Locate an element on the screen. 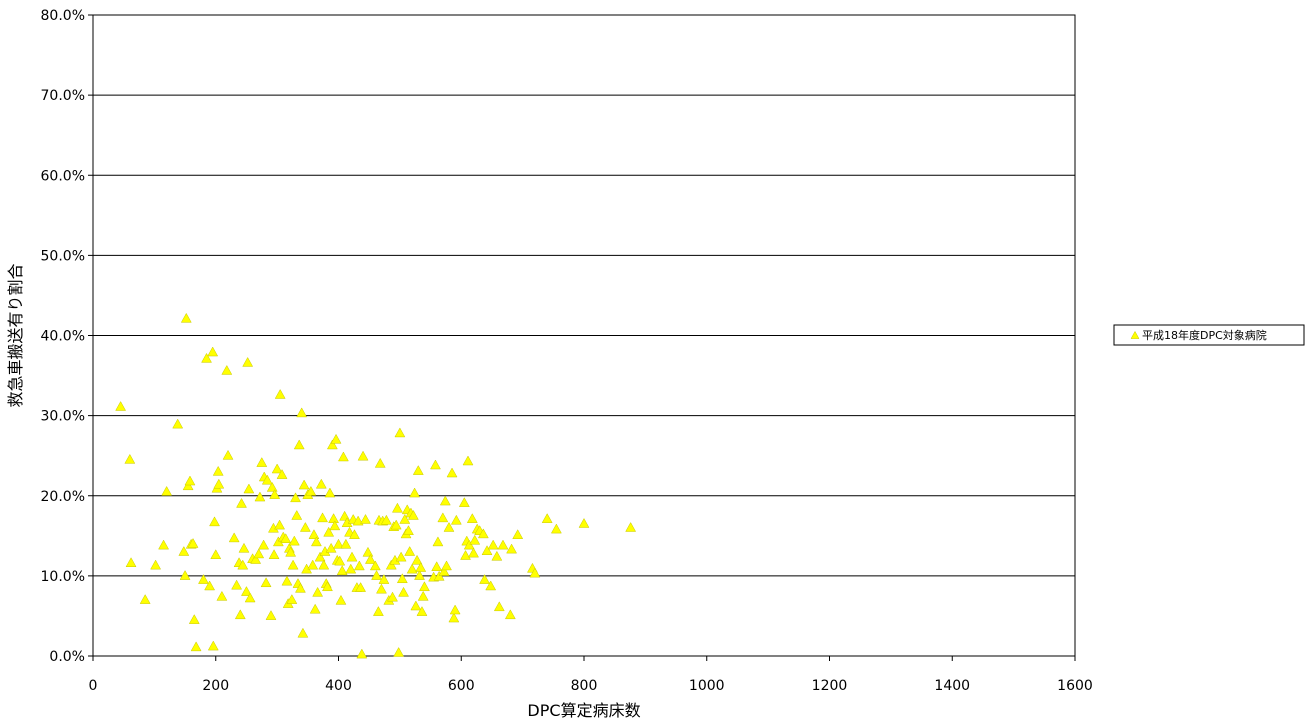  x-tick-label: 1200 is located at coordinates (830, 686).